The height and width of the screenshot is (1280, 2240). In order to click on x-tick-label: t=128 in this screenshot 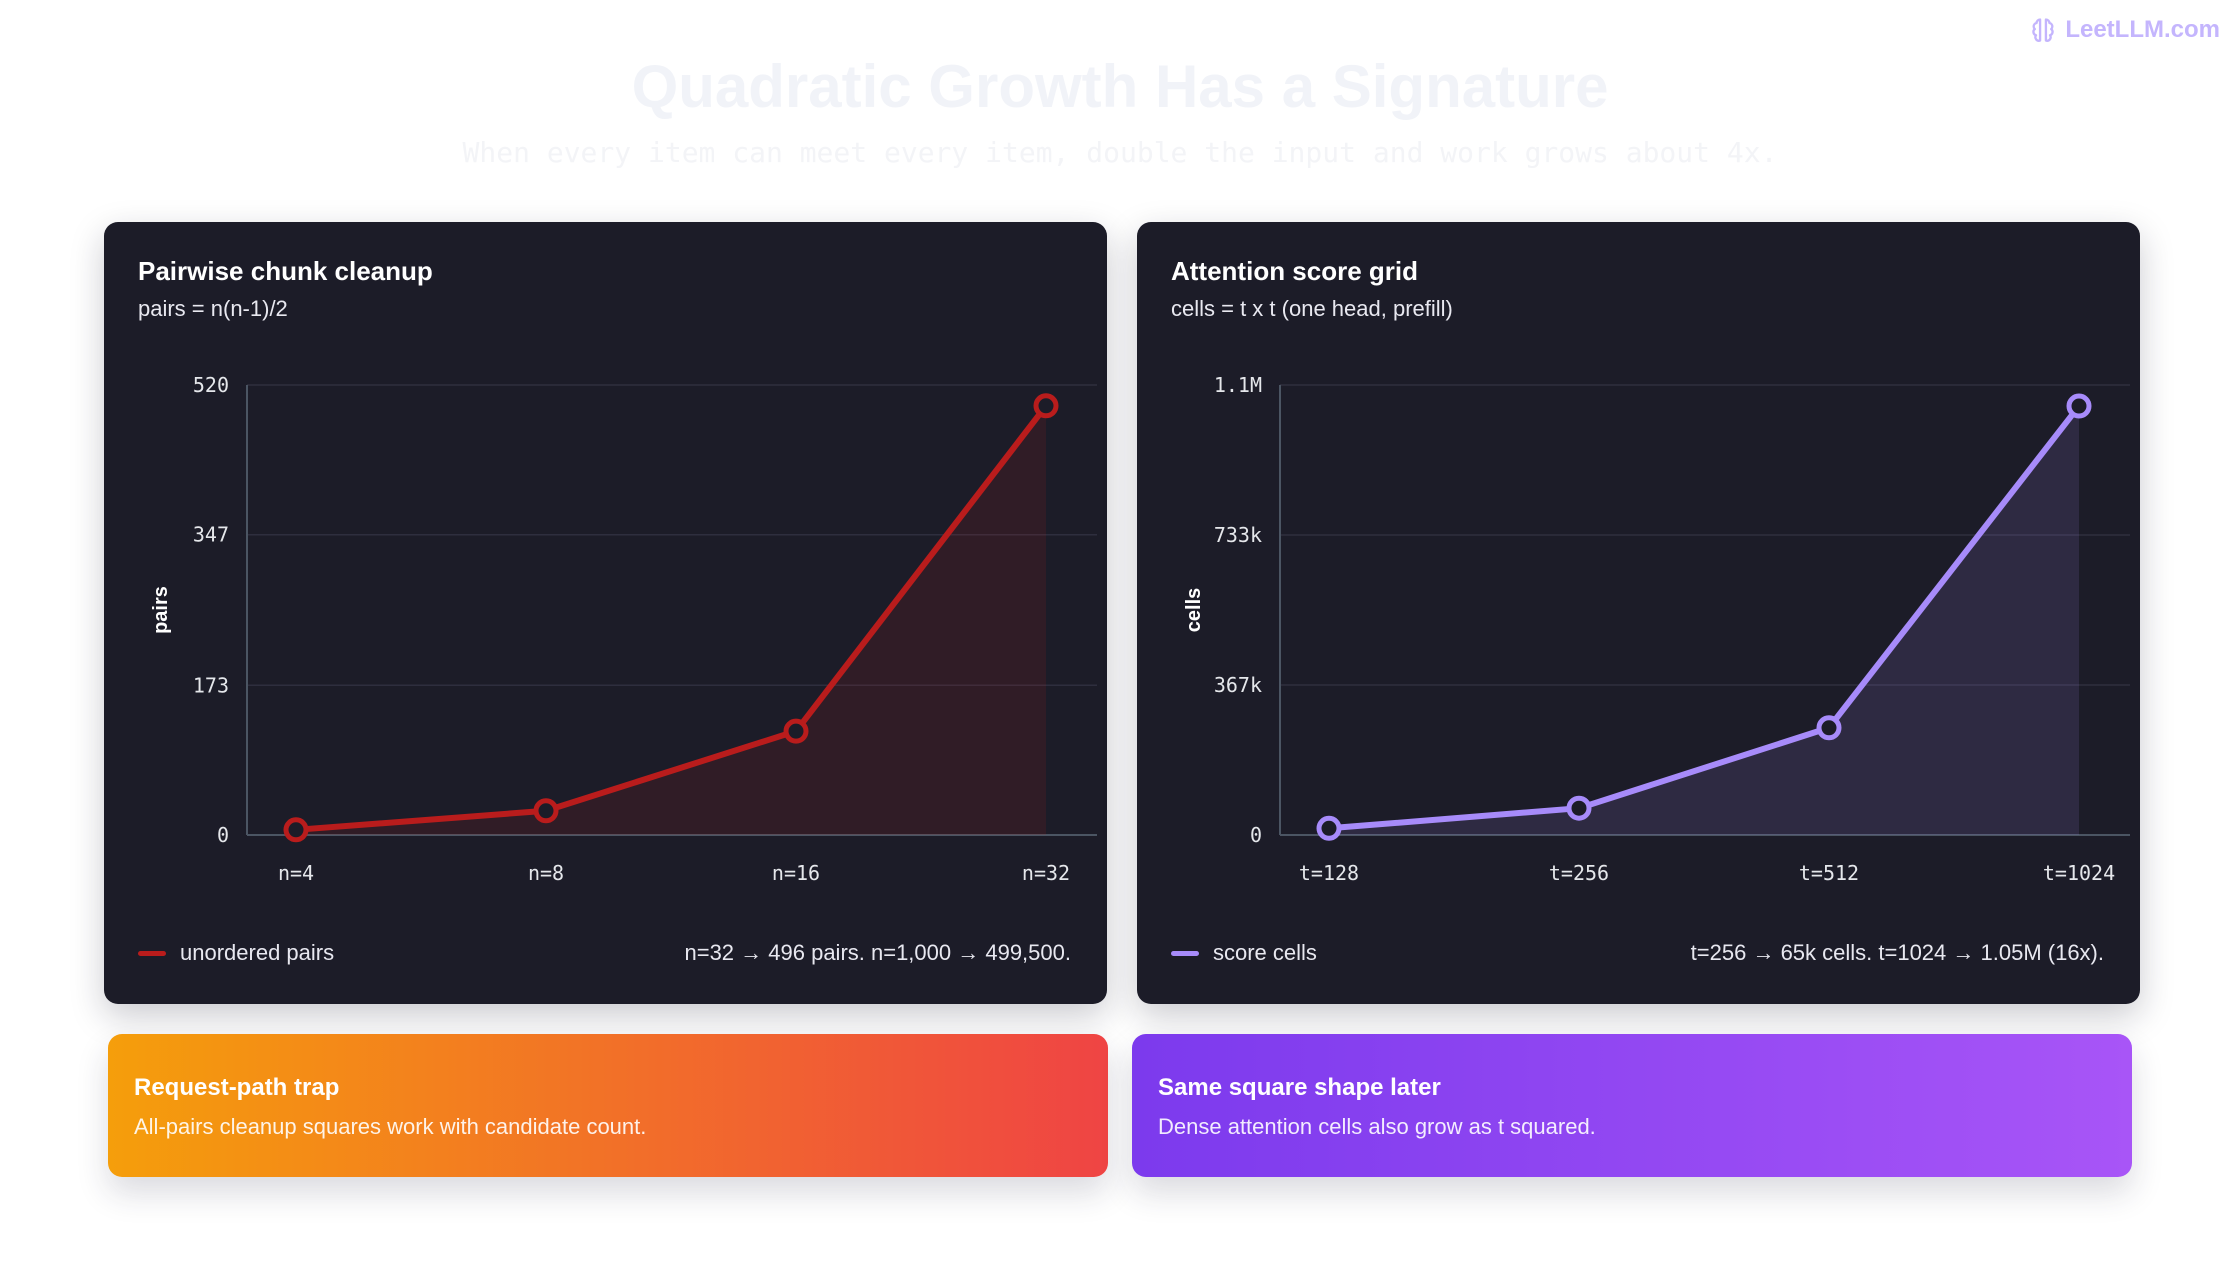, I will do `click(1329, 873)`.